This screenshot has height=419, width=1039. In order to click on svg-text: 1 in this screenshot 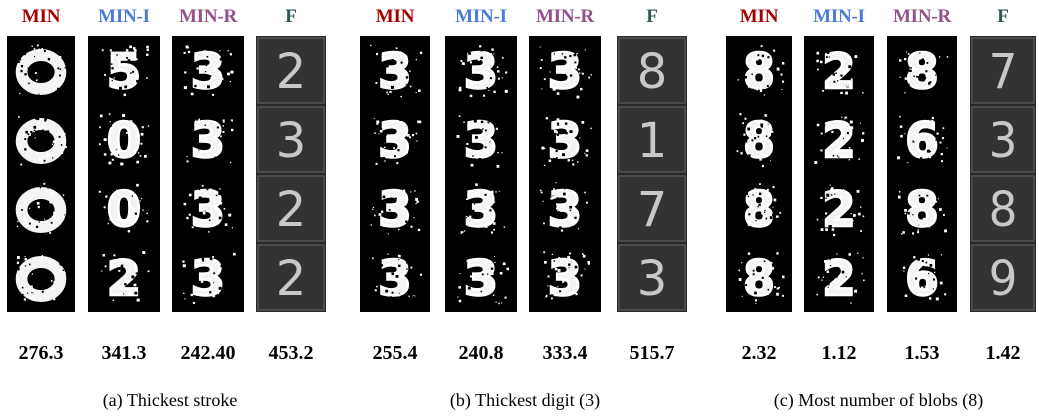, I will do `click(652, 141)`.